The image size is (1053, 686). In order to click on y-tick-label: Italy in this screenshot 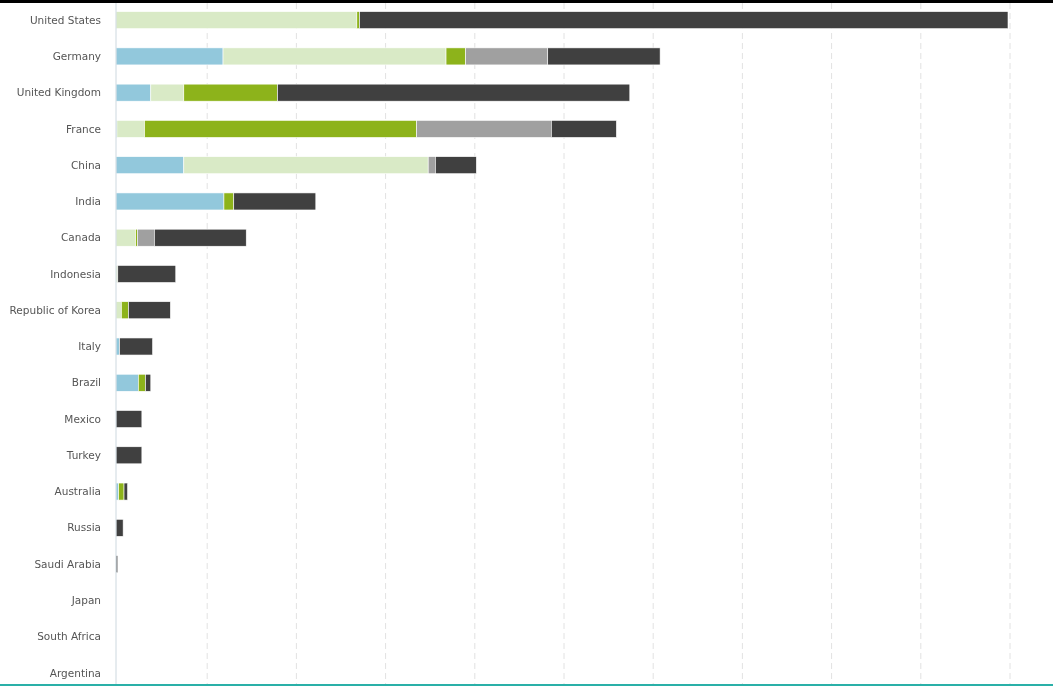, I will do `click(89, 346)`.